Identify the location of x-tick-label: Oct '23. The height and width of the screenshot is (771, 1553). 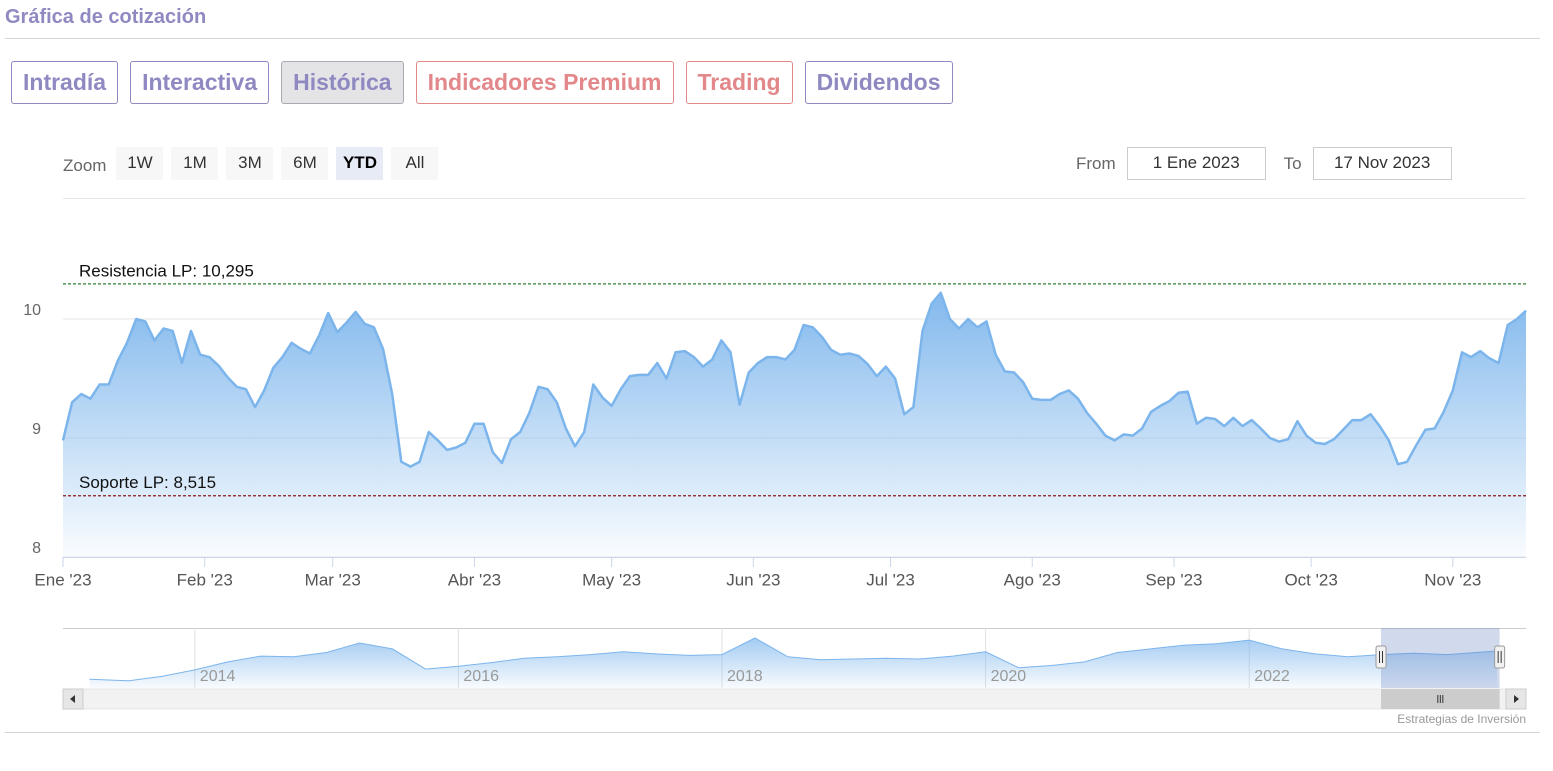
(1310, 579).